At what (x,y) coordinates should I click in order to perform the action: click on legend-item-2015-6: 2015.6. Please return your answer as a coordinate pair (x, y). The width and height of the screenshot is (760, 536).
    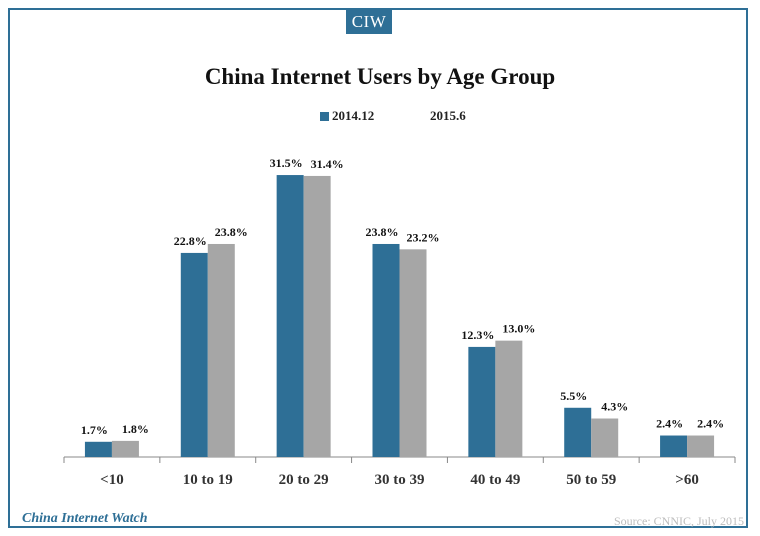
    Looking at the image, I should click on (442, 116).